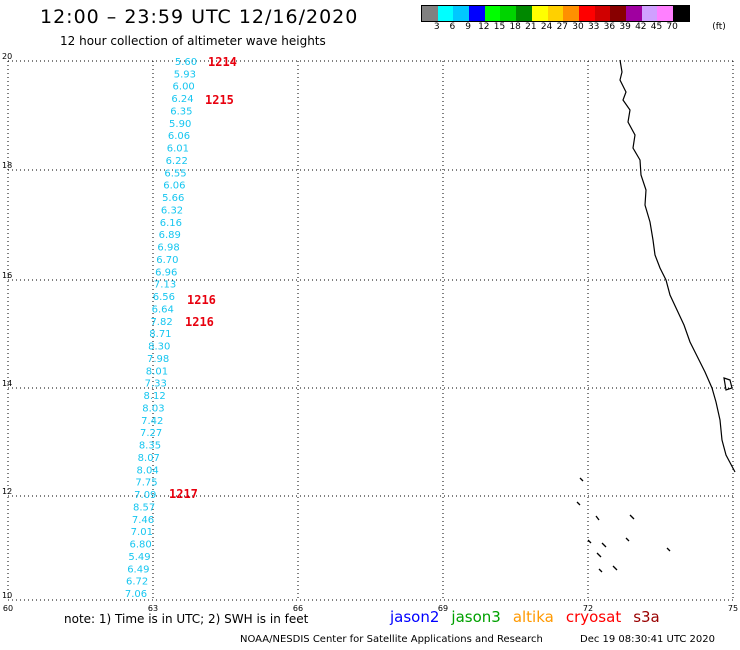 This screenshot has width=740, height=650. Describe the element at coordinates (7, 491) in the screenshot. I see `lat-label: 12` at that location.